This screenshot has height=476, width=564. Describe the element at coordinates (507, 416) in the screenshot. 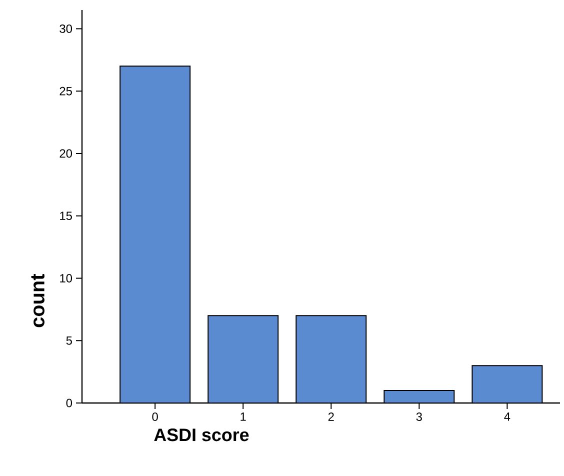

I see `x-tick-label: 4` at that location.